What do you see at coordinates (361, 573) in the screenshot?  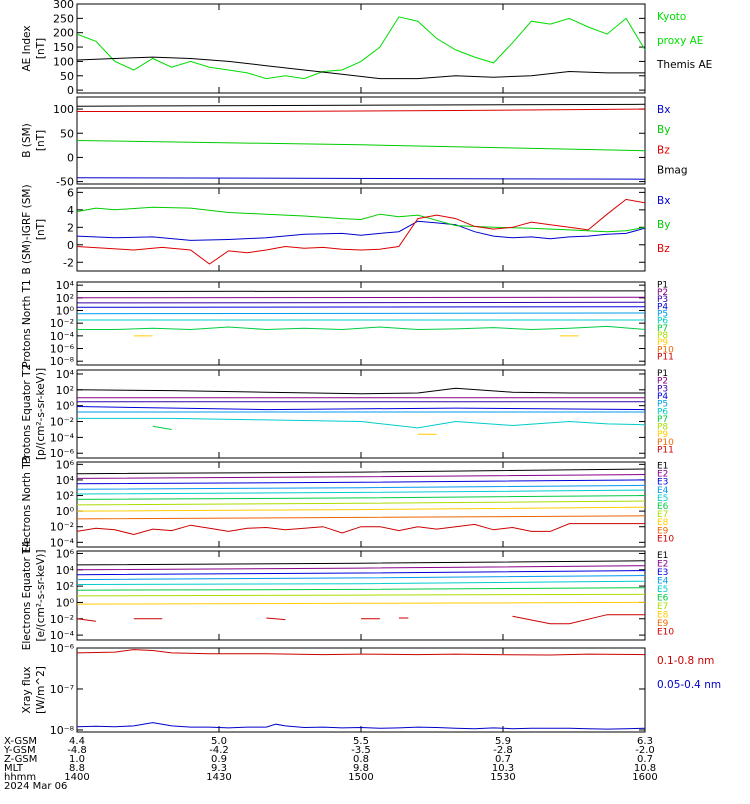 I see `series-line-e3` at bounding box center [361, 573].